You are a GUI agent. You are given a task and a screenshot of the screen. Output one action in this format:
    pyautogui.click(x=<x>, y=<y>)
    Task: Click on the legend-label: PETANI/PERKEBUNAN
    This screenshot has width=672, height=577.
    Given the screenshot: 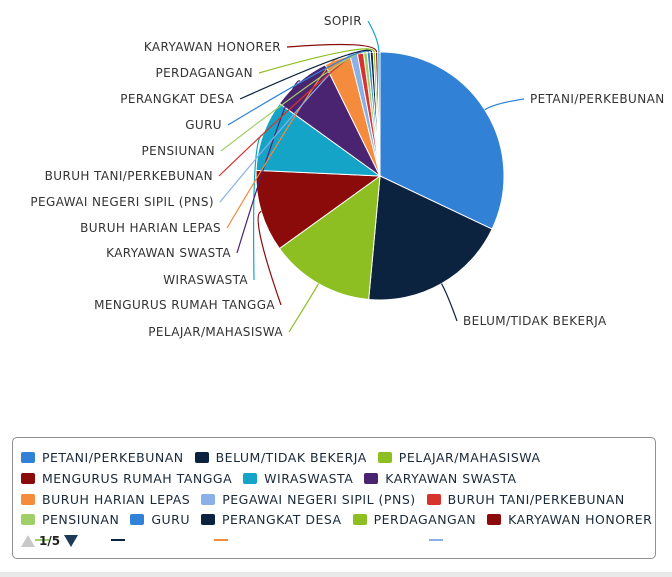 What is the action you would take?
    pyautogui.click(x=113, y=457)
    